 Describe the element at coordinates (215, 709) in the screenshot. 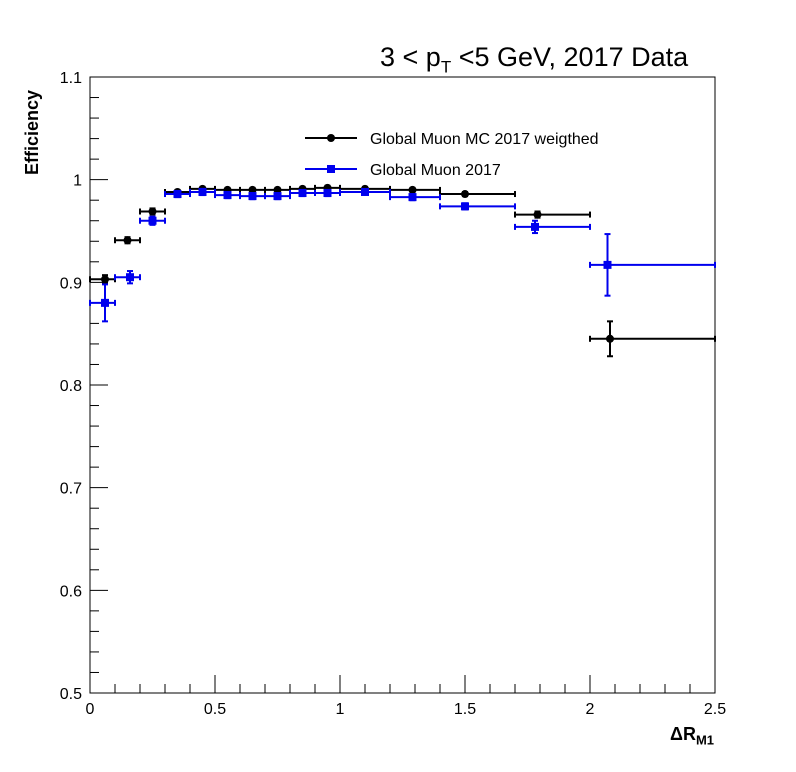

I see `x-tick-label: 0.5` at that location.